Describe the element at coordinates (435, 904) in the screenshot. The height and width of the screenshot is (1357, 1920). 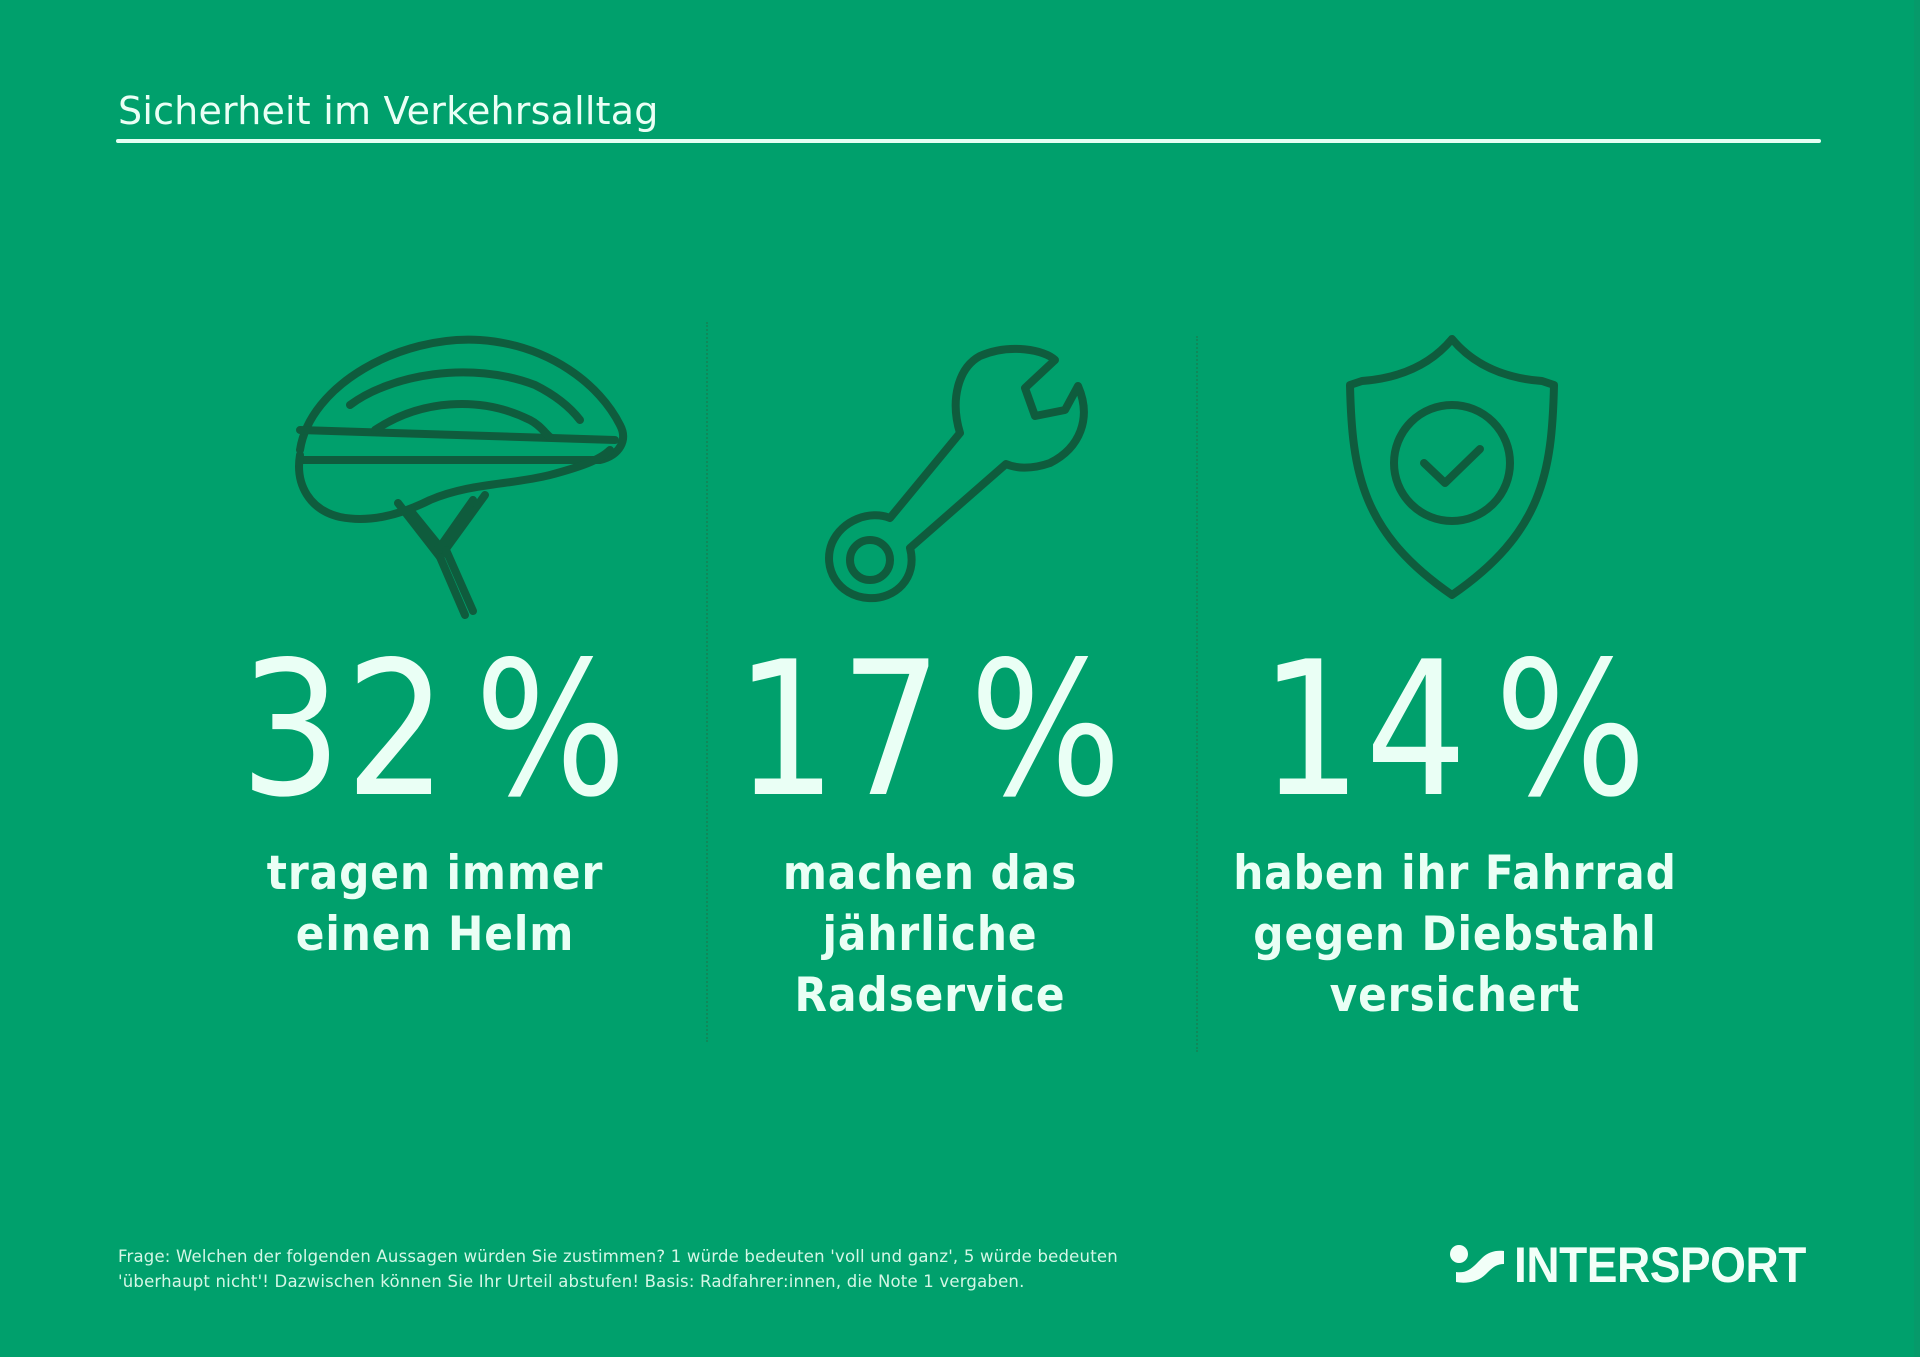
I see `stat-label: tragen immer einen Helm` at that location.